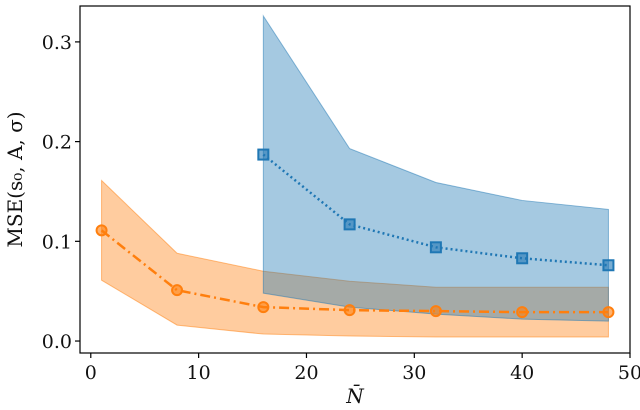 This screenshot has width=640, height=410. Describe the element at coordinates (61, 192) in the screenshot. I see `y-axis-ticks: 0.0 0.1 0.2 0.3` at that location.